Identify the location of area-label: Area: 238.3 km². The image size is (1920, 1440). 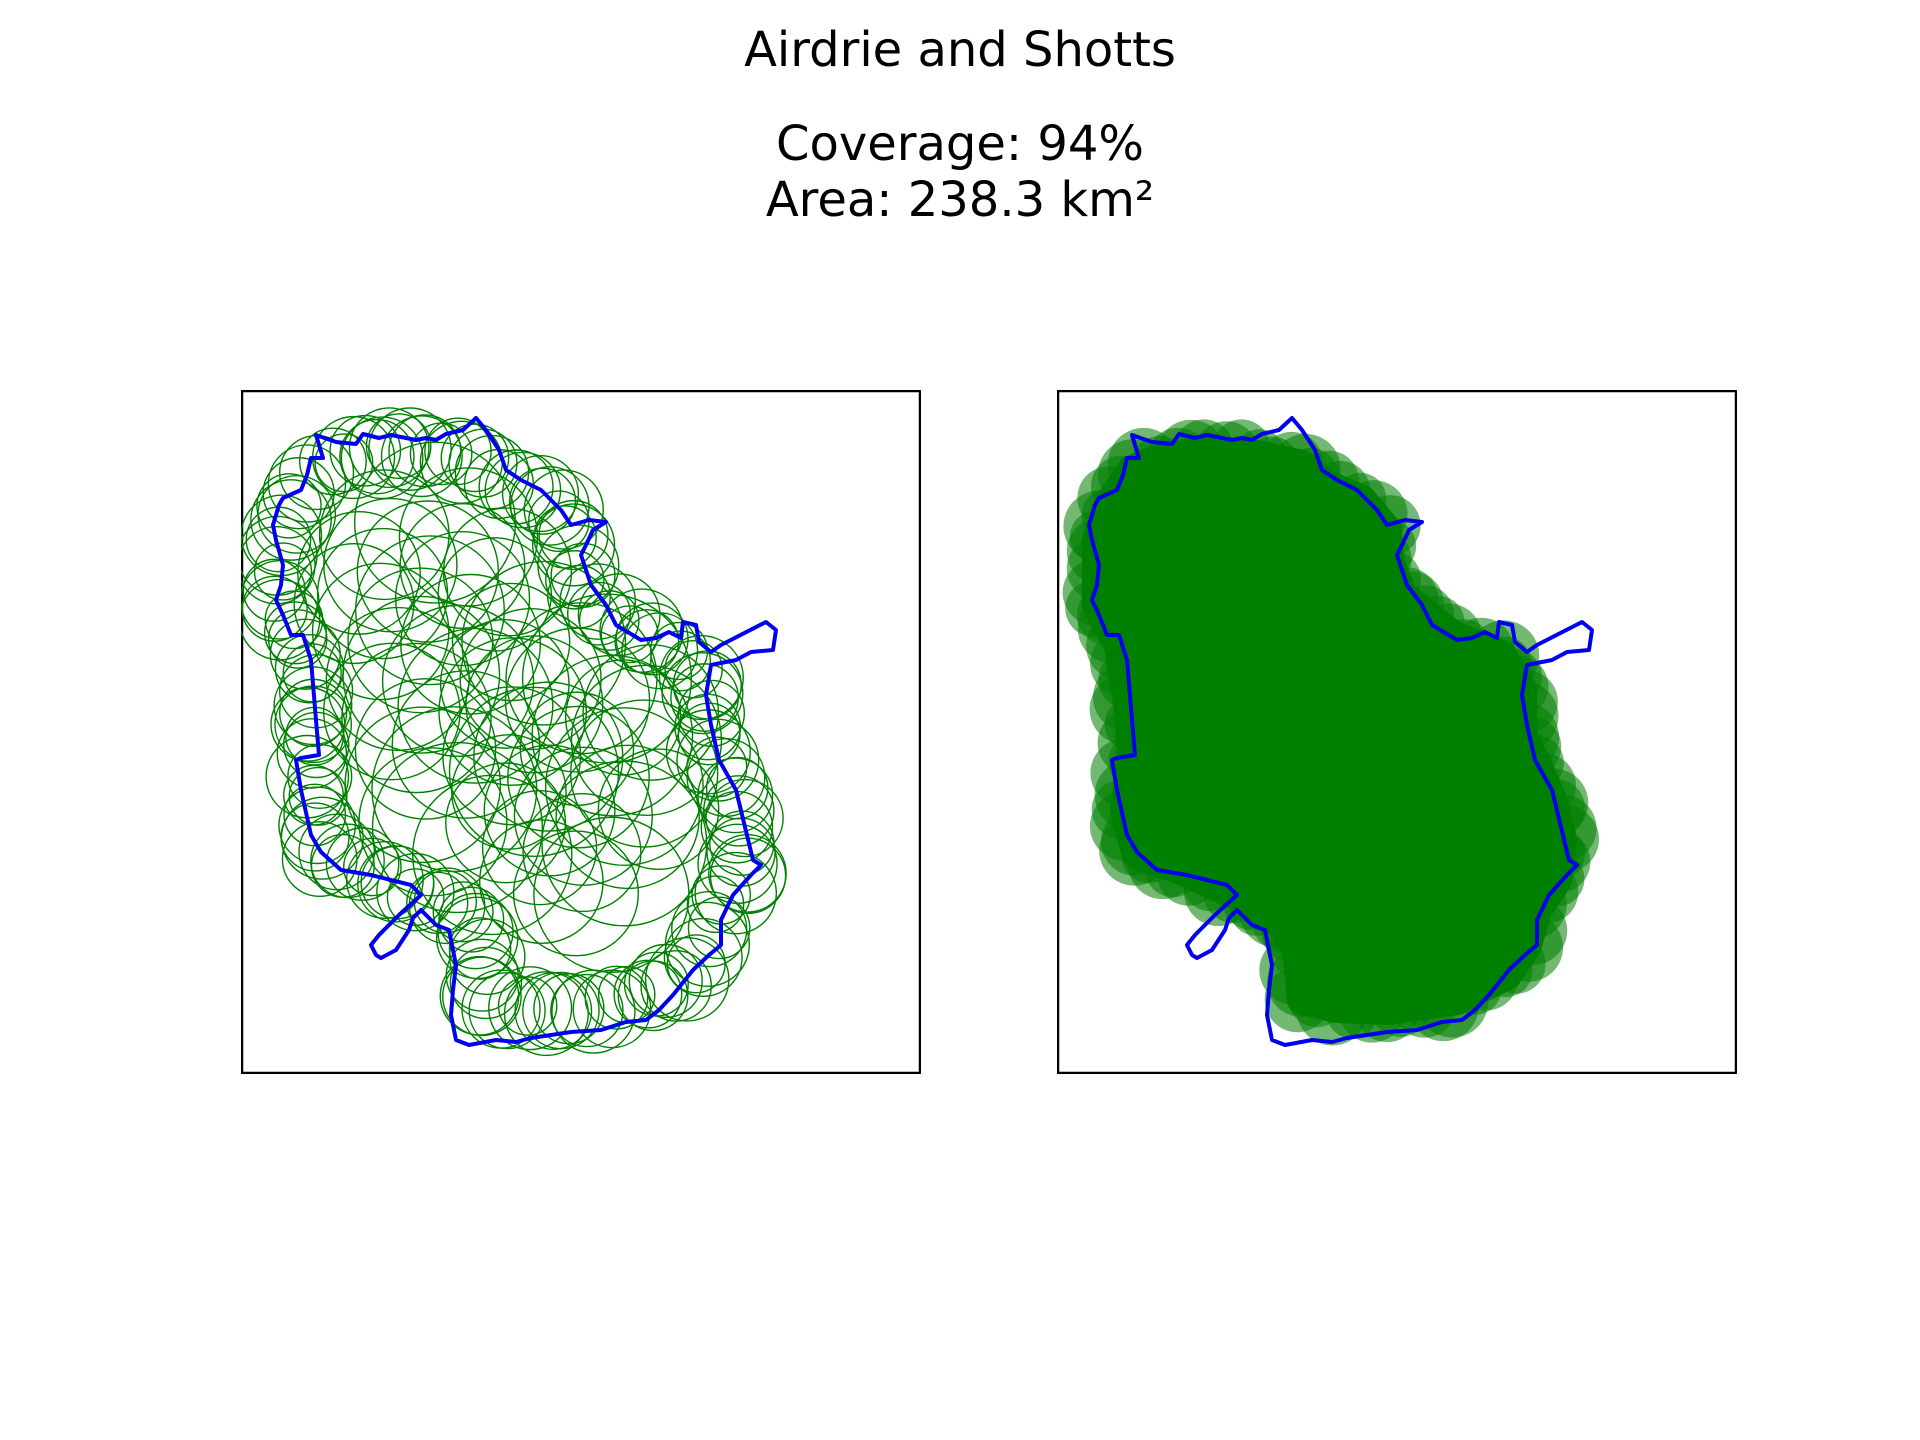
(960, 200).